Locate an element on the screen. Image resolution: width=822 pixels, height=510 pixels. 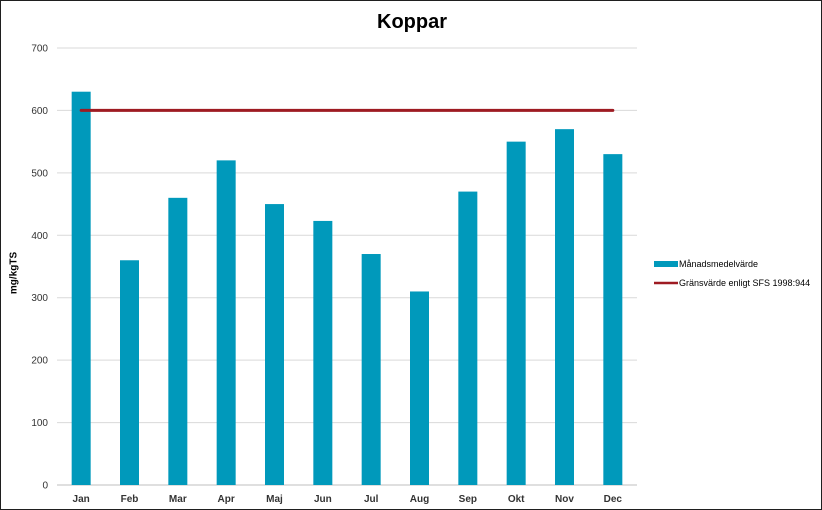
x-tick-label: Mar is located at coordinates (178, 499).